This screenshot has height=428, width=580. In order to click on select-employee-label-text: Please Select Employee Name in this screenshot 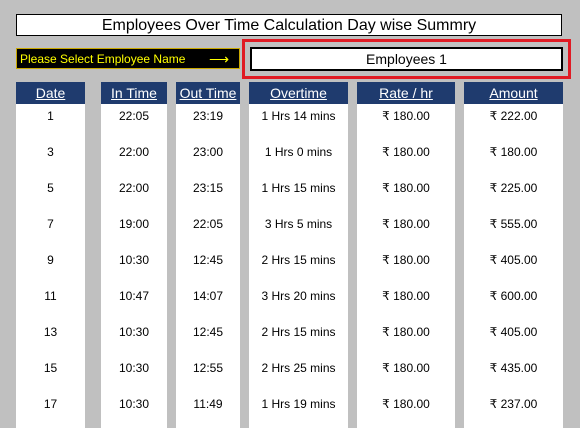, I will do `click(103, 59)`.